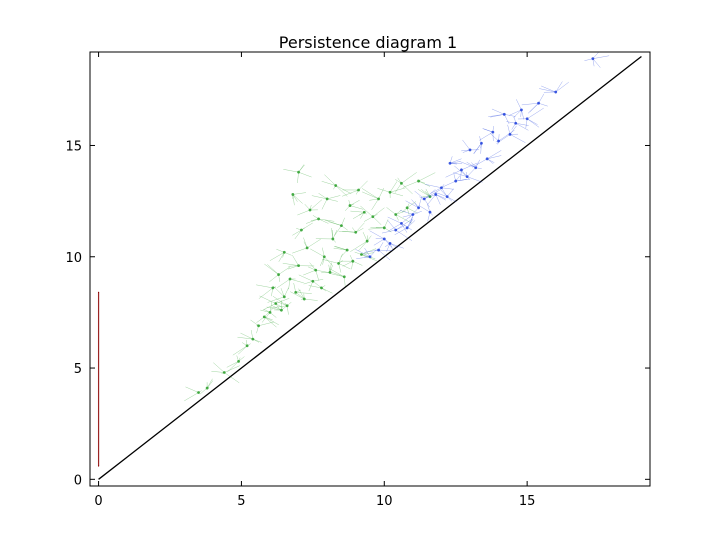 Image resolution: width=720 pixels, height=540 pixels. What do you see at coordinates (73, 146) in the screenshot?
I see `y-tick-label: 15` at bounding box center [73, 146].